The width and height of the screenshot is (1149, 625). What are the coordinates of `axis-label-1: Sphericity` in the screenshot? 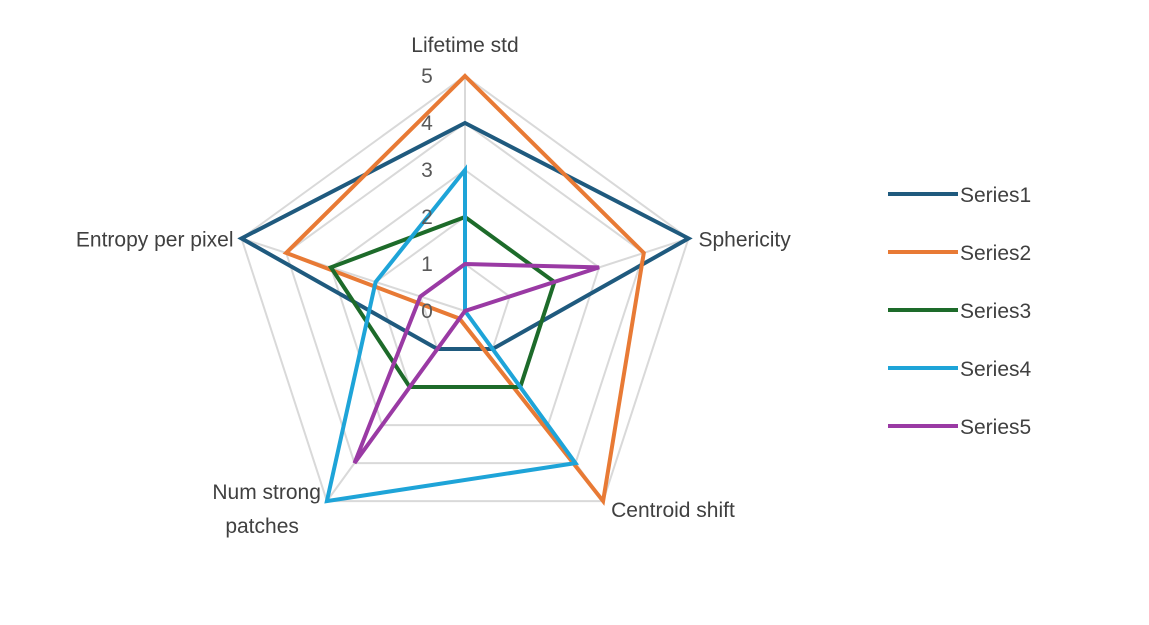 It's located at (745, 239).